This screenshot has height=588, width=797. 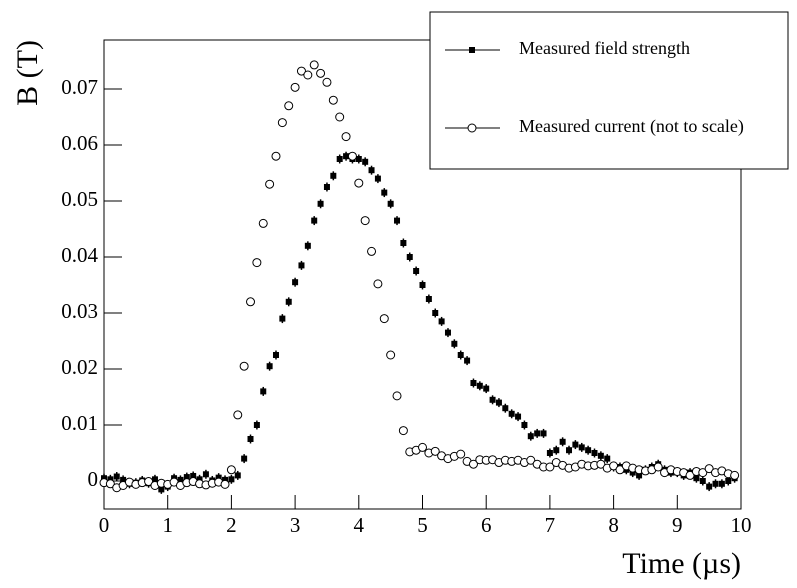 I want to click on x-tick-label: 3, so click(x=295, y=525).